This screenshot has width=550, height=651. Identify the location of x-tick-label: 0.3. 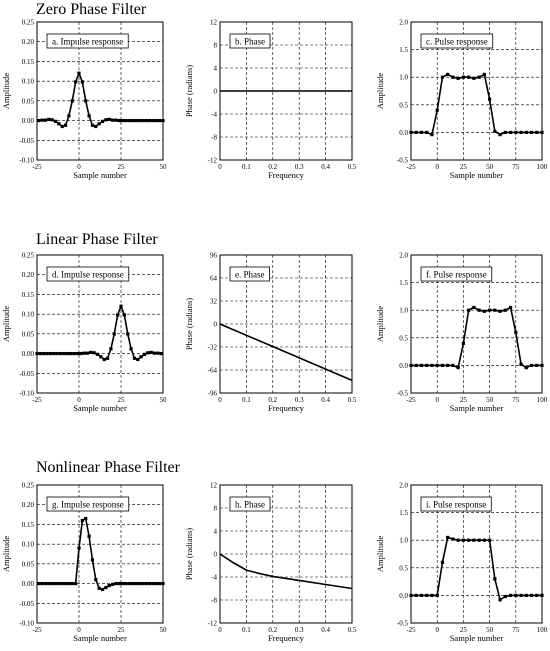
(299, 400).